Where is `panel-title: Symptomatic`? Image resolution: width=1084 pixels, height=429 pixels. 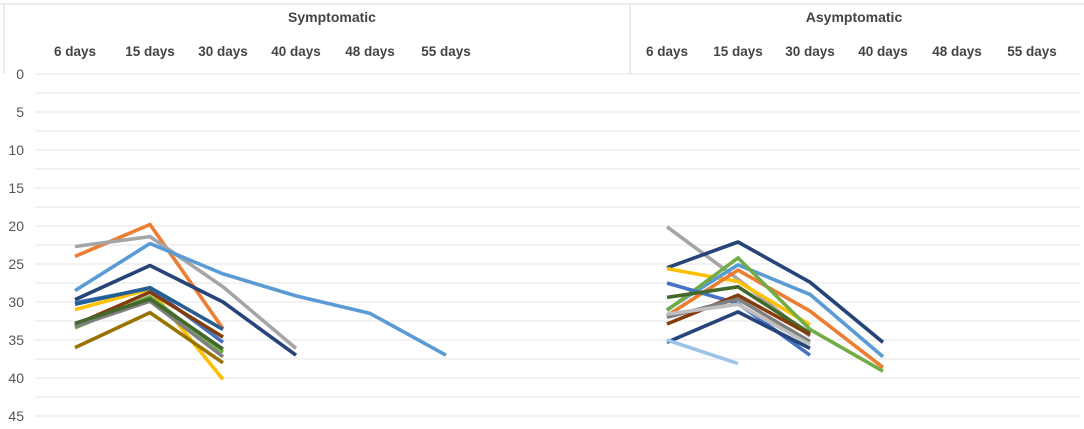
panel-title: Symptomatic is located at coordinates (332, 17).